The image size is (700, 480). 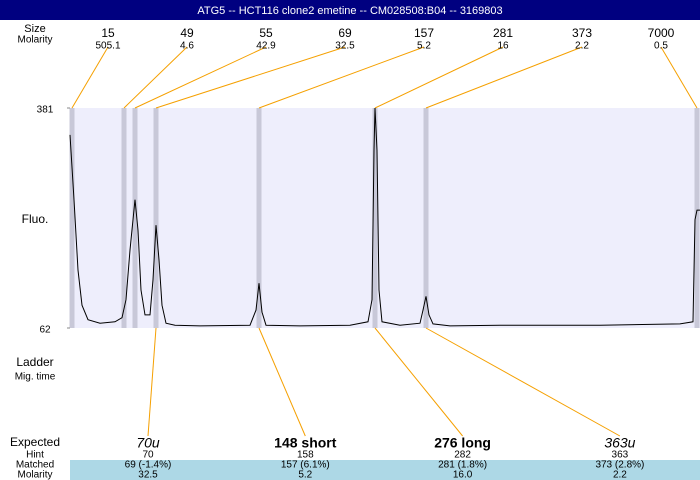 What do you see at coordinates (35, 465) in the screenshot?
I see `row-label: Matched` at bounding box center [35, 465].